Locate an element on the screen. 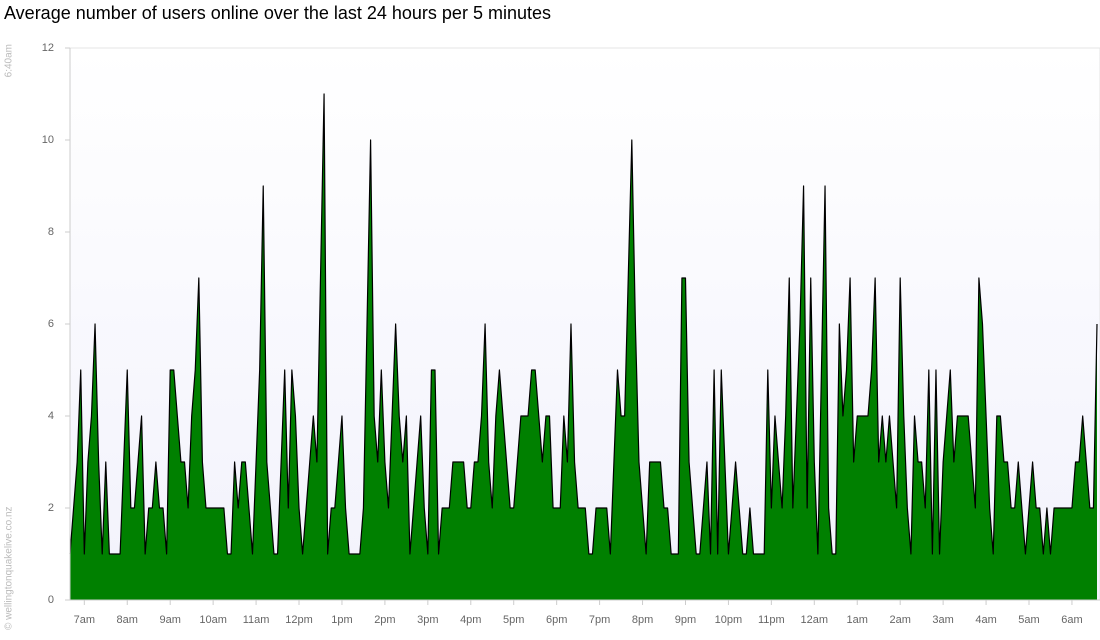 The image size is (1100, 640). x-tick-label: 6pm is located at coordinates (556, 620).